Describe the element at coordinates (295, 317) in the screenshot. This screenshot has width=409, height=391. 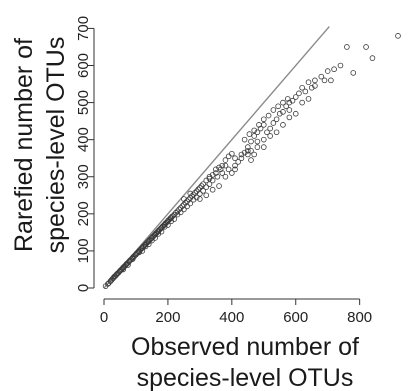
I see `x-tick-label: 600` at that location.